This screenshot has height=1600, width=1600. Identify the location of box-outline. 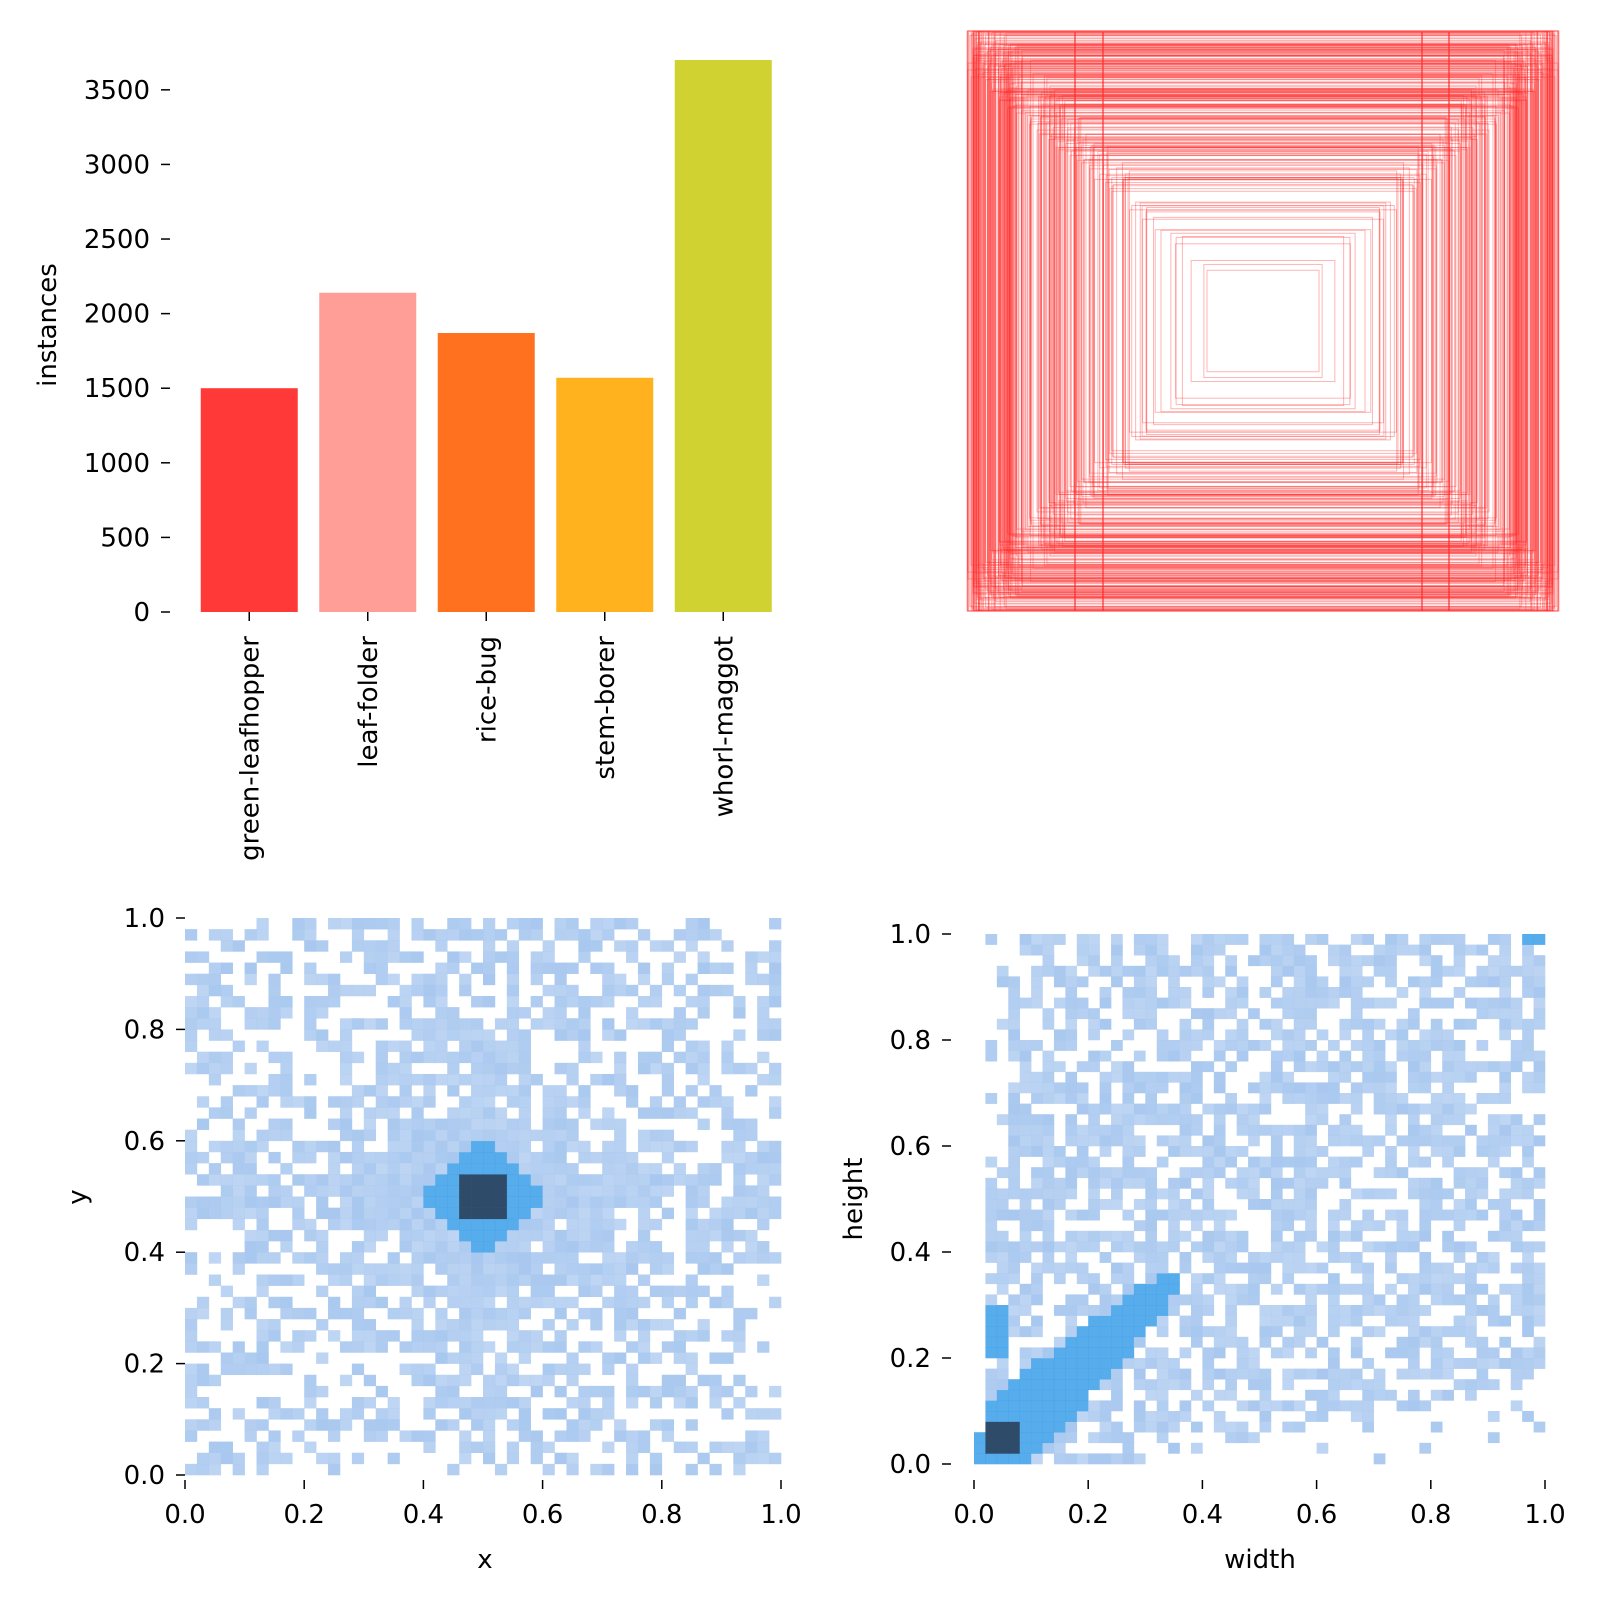
(1263, 321).